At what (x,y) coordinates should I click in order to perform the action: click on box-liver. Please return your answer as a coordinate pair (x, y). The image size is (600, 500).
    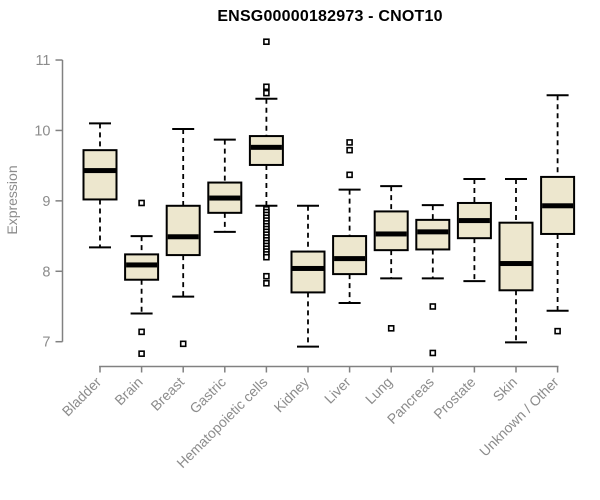
    Looking at the image, I should click on (350, 255).